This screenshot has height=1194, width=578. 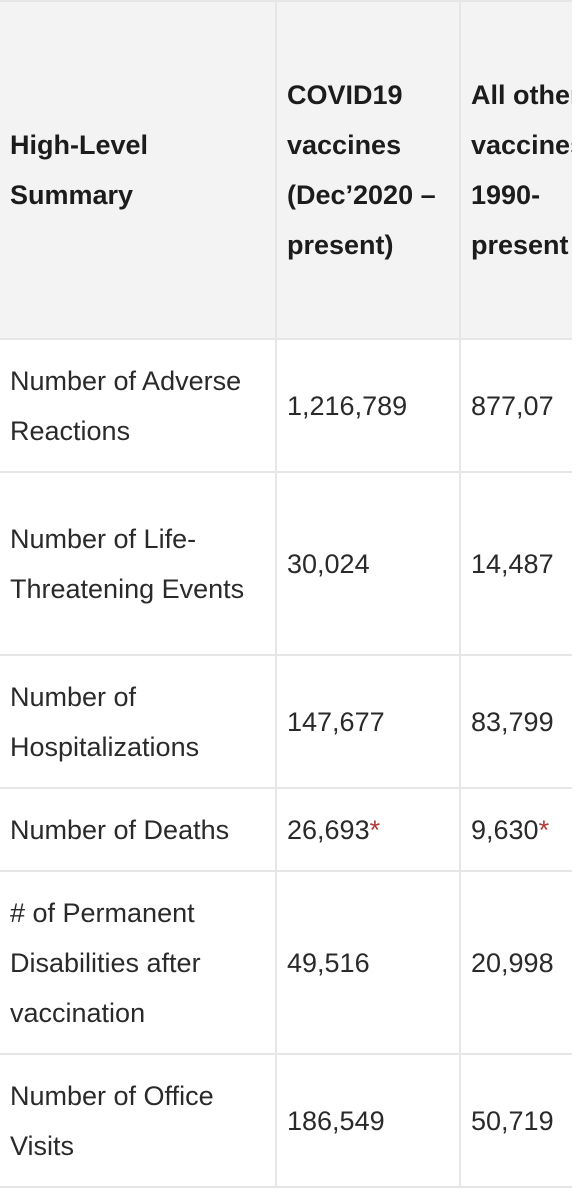 What do you see at coordinates (138, 1120) in the screenshot?
I see `row-label: Number of Office Visits` at bounding box center [138, 1120].